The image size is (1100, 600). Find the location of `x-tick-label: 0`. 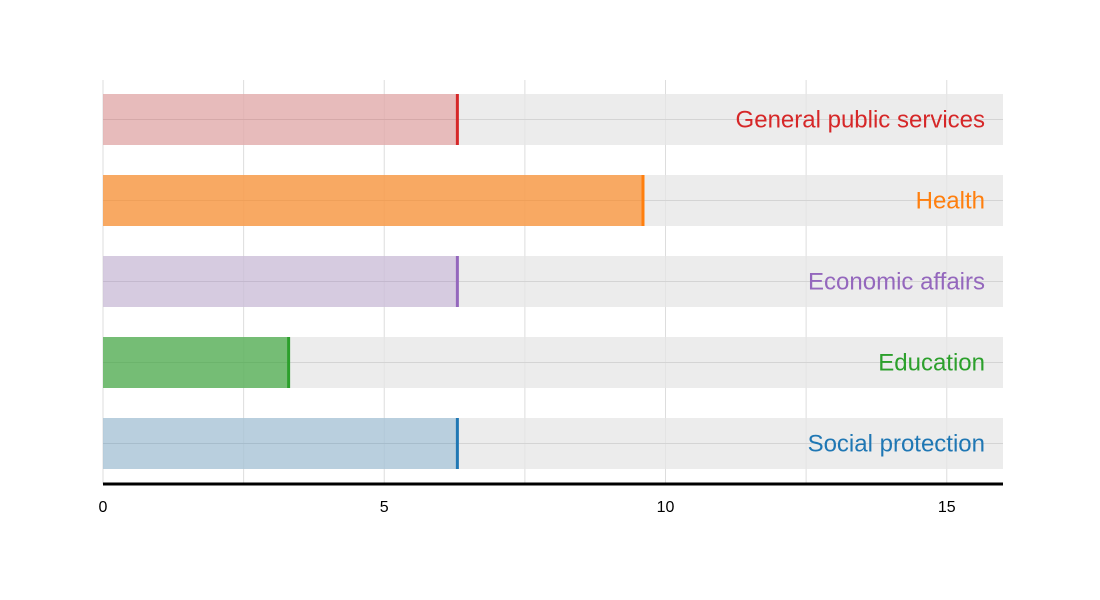

x-tick-label: 0 is located at coordinates (103, 507).